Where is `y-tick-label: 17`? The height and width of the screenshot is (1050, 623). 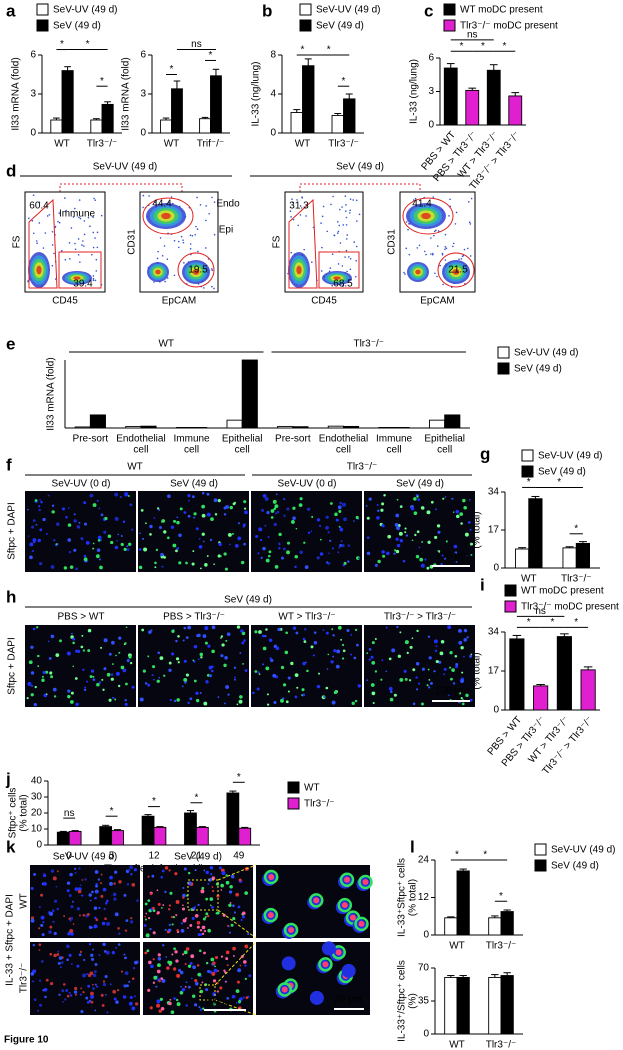 y-tick-label: 17 is located at coordinates (494, 530).